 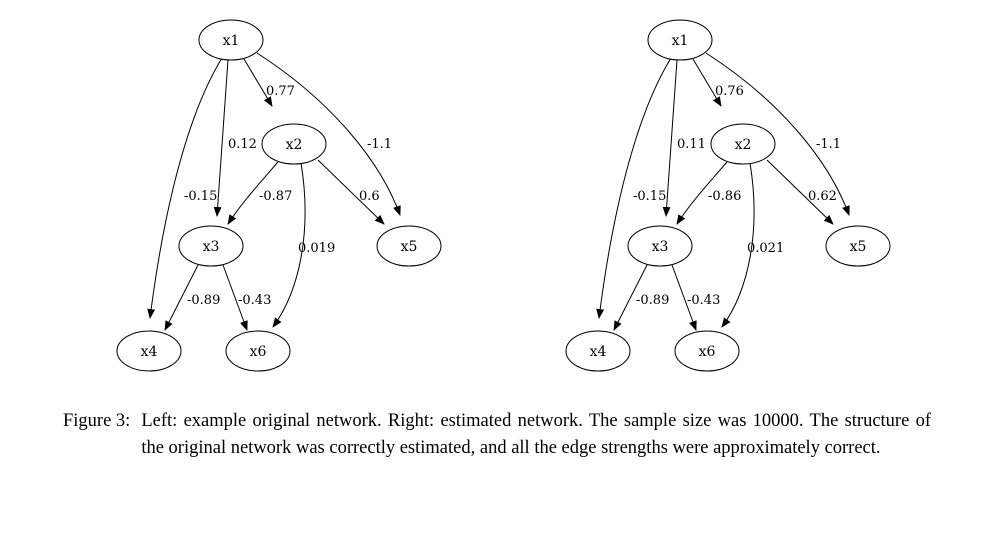 I want to click on edge-label-x1-x2: 0.77, so click(x=280, y=91).